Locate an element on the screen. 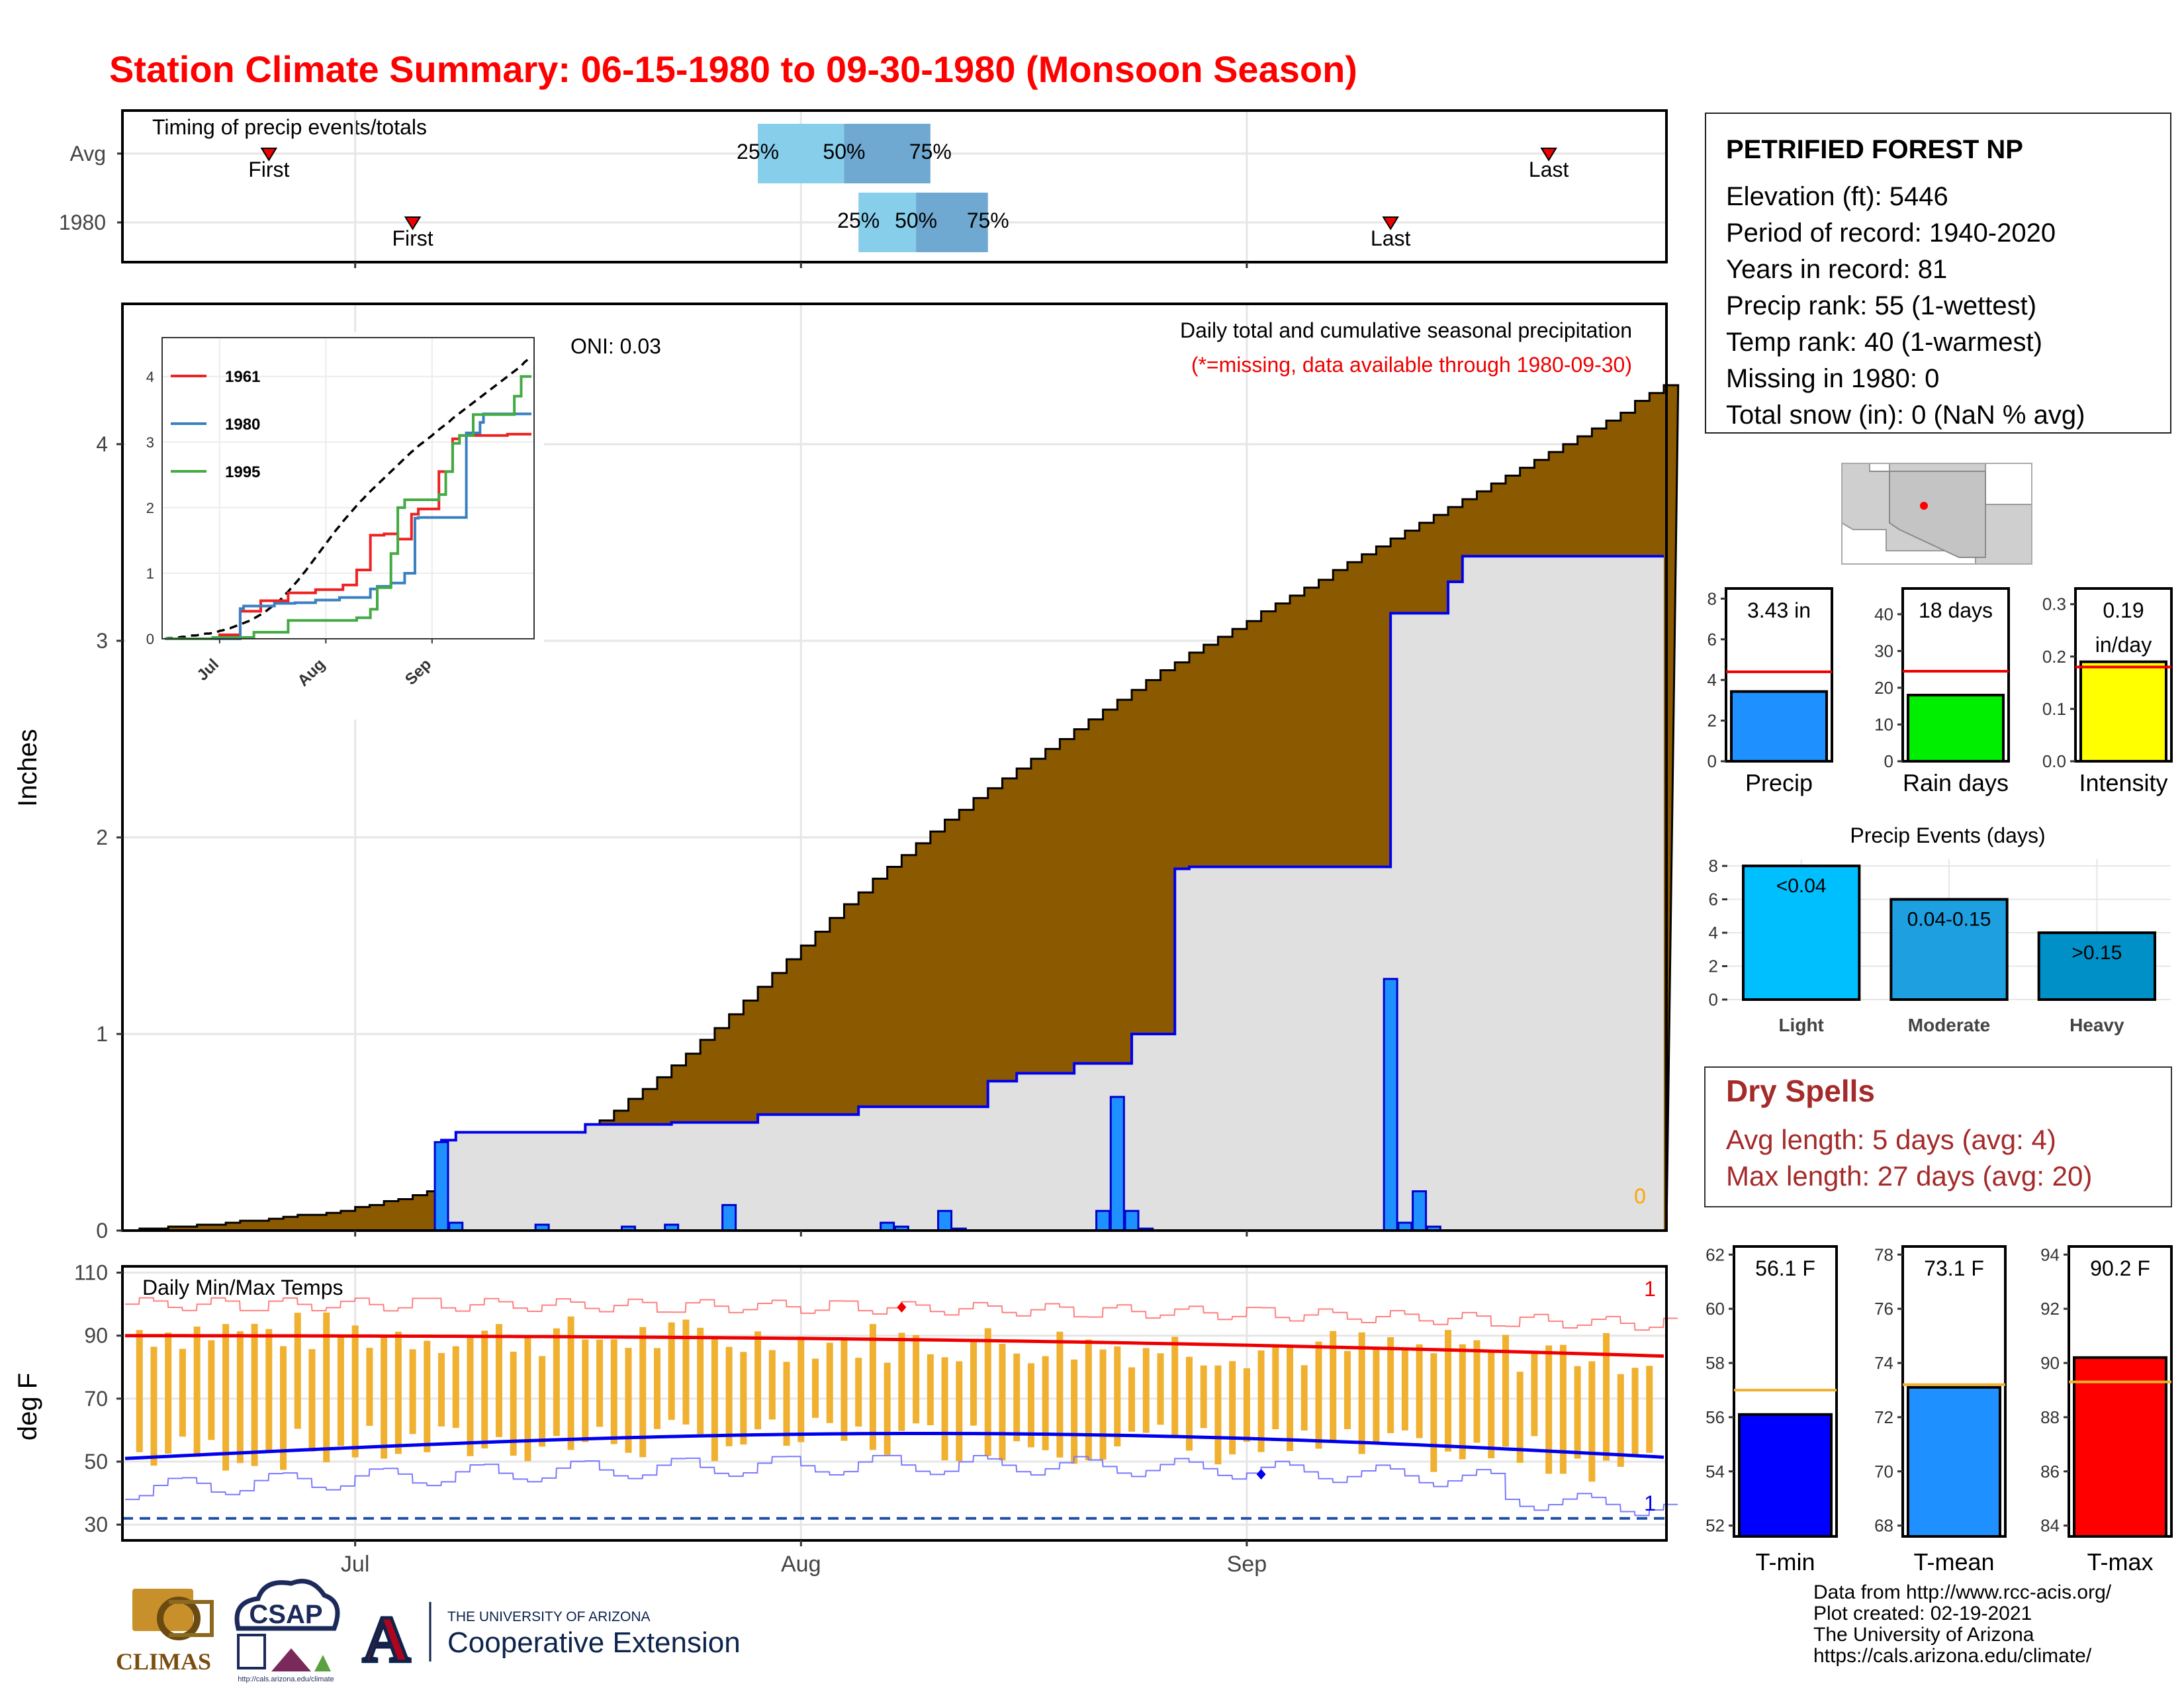 This screenshot has height=1688, width=2184. footer-line: Data from http://www.rcc-acis.org/ is located at coordinates (1962, 1592).